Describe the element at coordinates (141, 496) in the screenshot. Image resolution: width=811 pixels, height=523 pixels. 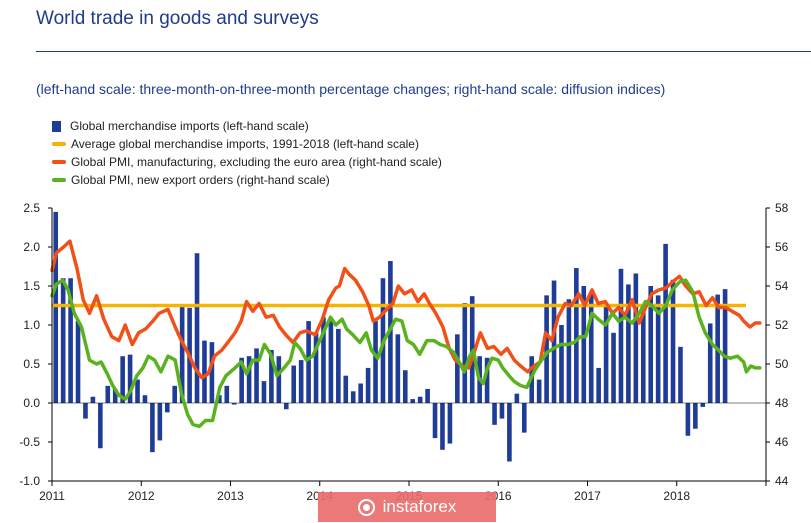
I see `x-tick-label: 2012` at that location.